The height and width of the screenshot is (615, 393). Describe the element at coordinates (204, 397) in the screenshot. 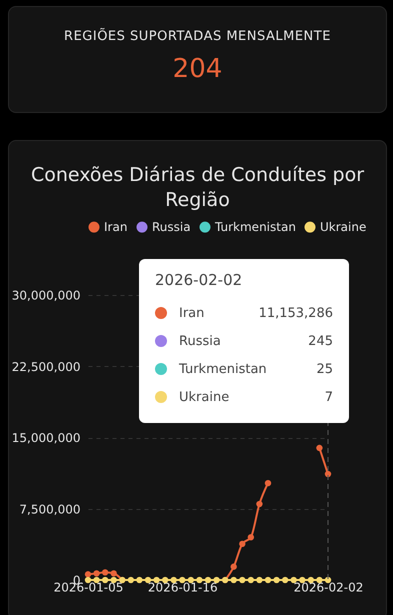

I see `annotation: Ukraine` at that location.